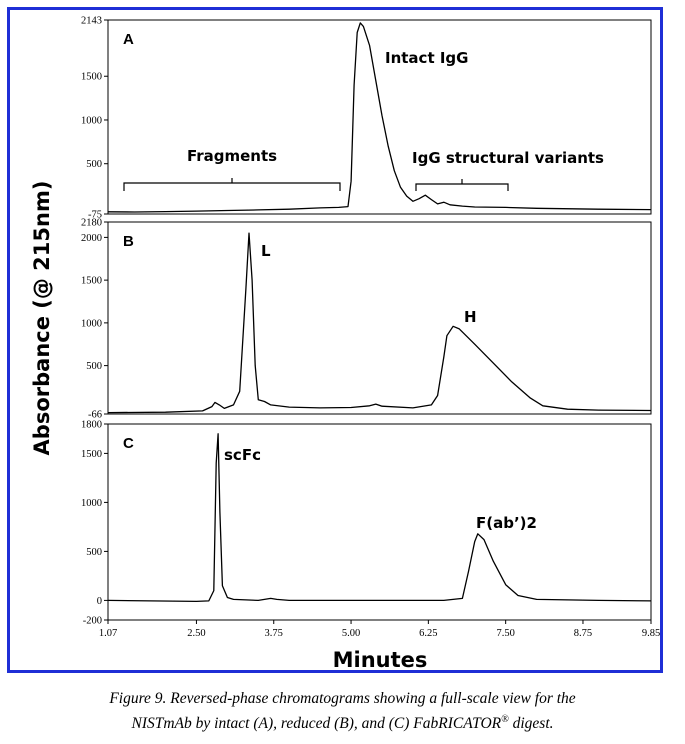 The width and height of the screenshot is (685, 744). I want to click on annotation-f-ab-2: F(ab’)2, so click(506, 523).